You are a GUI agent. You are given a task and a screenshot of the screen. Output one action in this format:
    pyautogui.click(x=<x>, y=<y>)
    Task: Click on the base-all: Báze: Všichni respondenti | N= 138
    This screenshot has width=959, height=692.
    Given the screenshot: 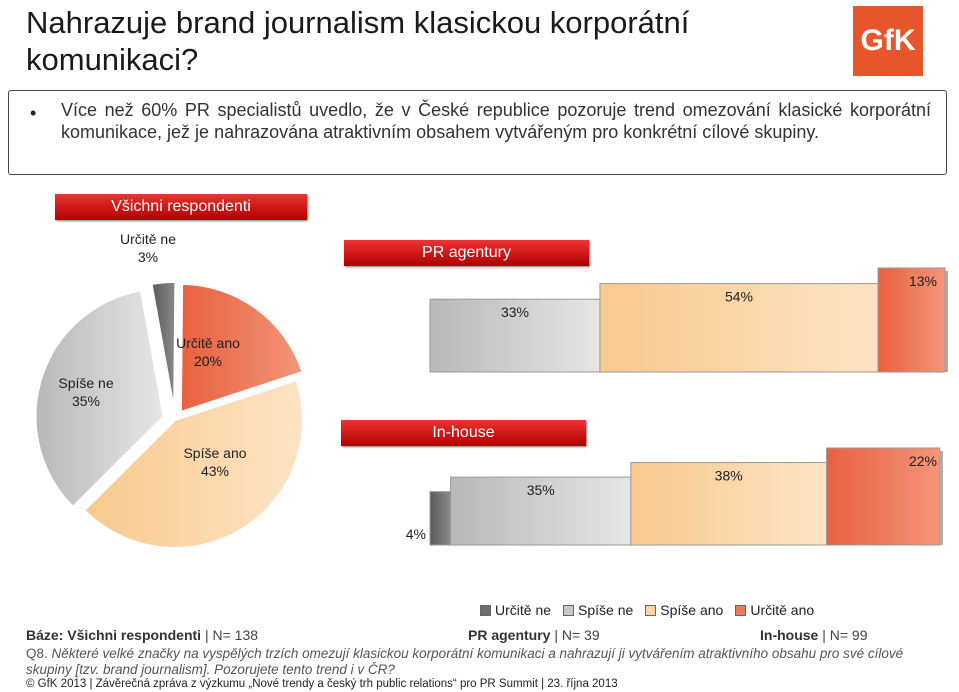 What is the action you would take?
    pyautogui.click(x=142, y=635)
    